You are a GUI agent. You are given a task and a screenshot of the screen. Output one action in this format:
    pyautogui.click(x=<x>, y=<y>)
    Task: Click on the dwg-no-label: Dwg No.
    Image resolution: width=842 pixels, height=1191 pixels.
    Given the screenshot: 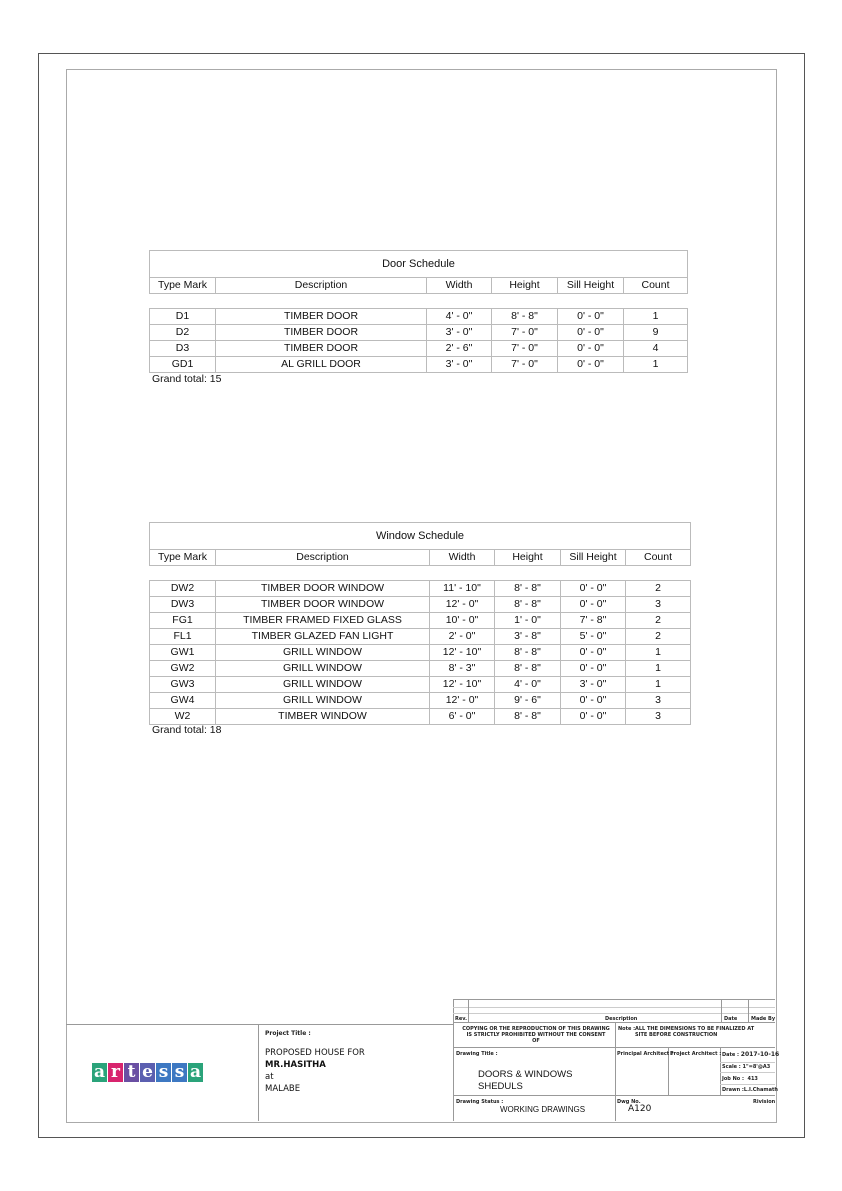 What is the action you would take?
    pyautogui.click(x=629, y=1102)
    